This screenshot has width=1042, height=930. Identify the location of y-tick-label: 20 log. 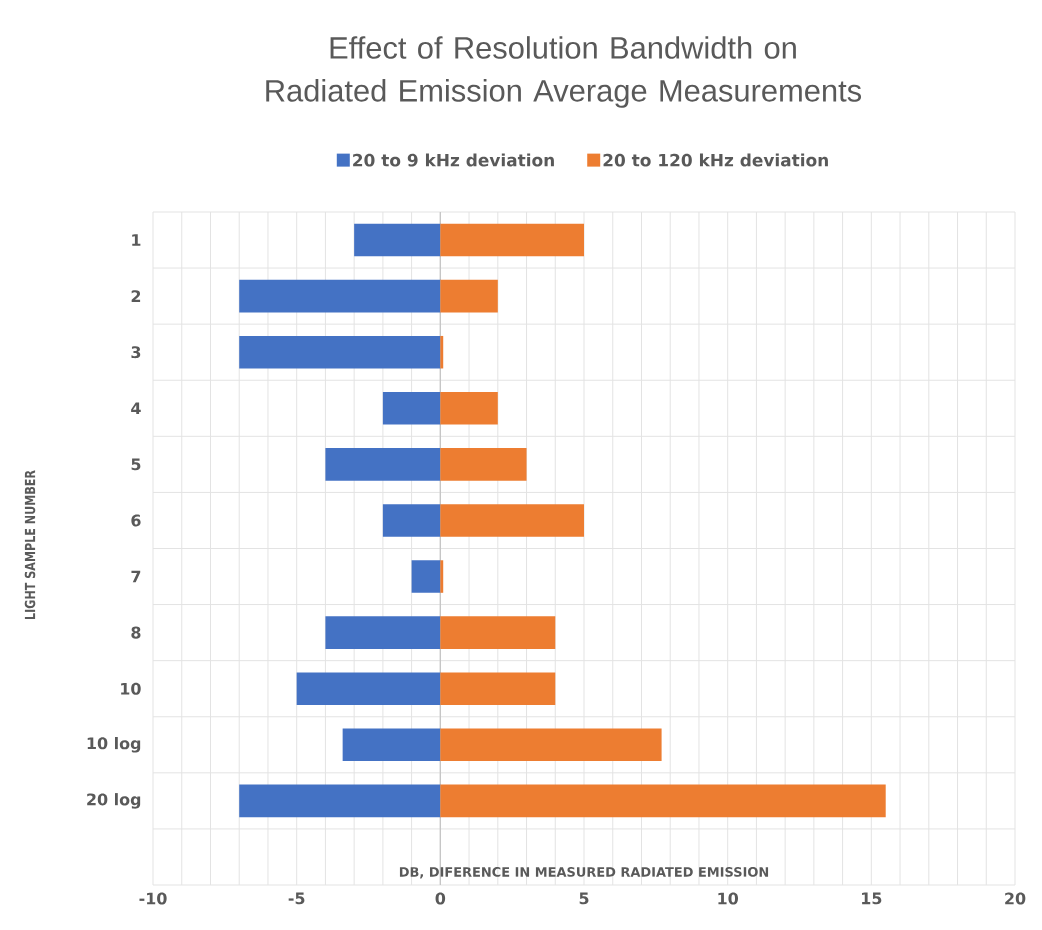
(114, 801).